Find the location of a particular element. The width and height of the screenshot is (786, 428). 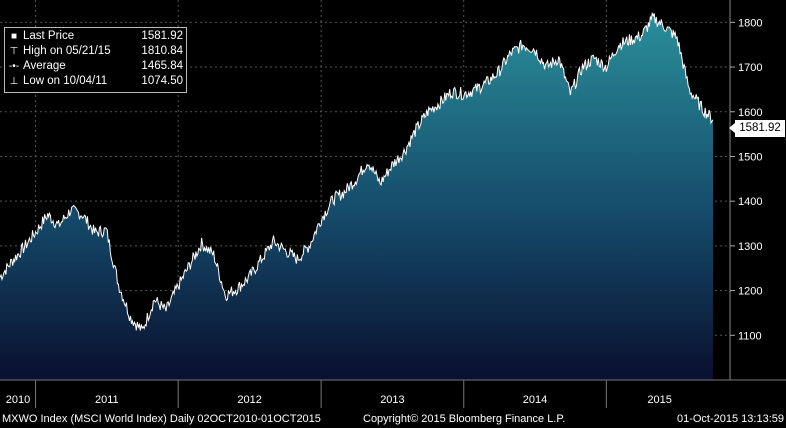

y-tick-label: 1700 is located at coordinates (750, 68).